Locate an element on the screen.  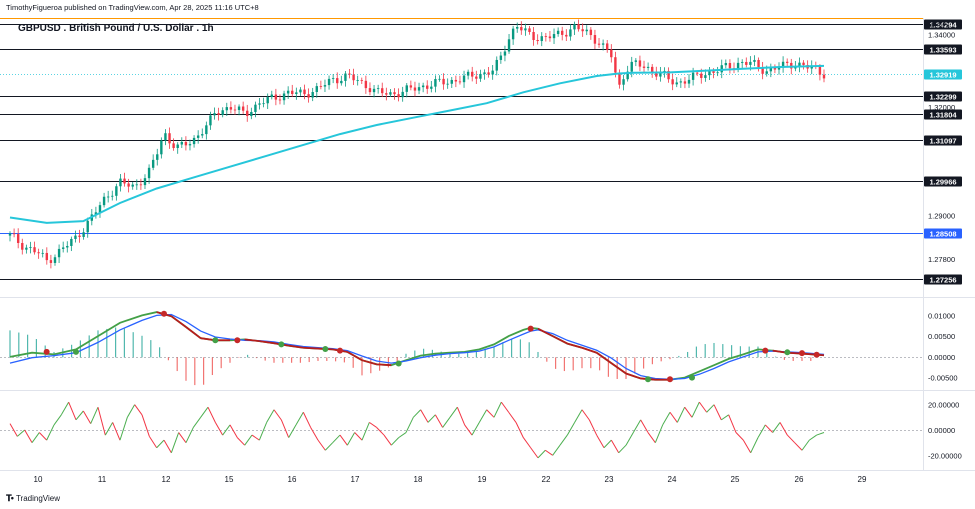
price-tick-label: 1.29000 is located at coordinates (941, 216).